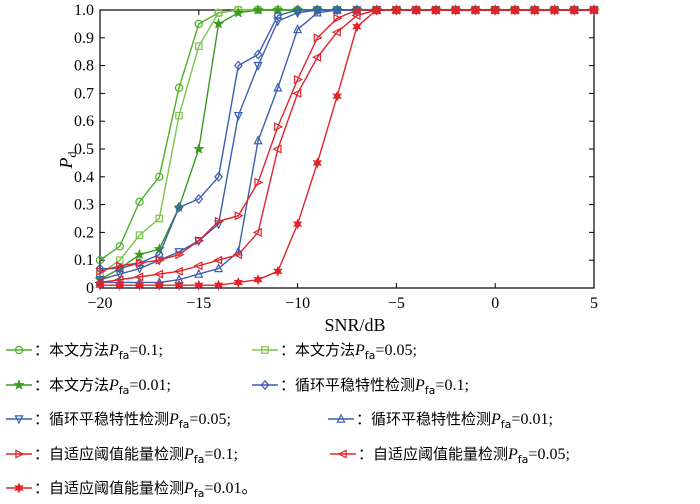 The height and width of the screenshot is (504, 700). What do you see at coordinates (230, 488) in the screenshot?
I see `legend-label-suffix: =0.01。` at bounding box center [230, 488].